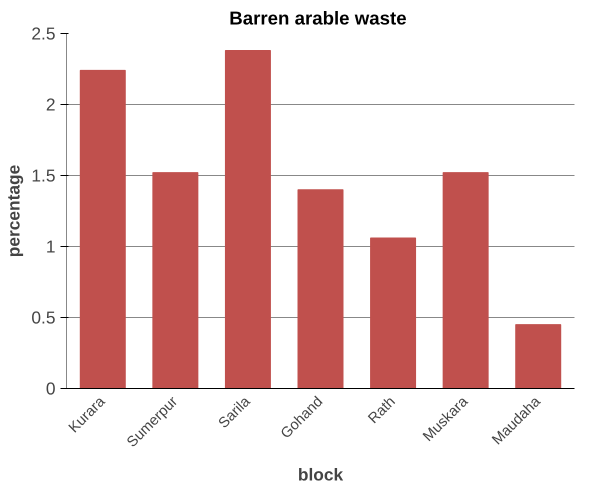 The image size is (594, 487). What do you see at coordinates (51, 388) in the screenshot?
I see `y-tick-label: 0` at bounding box center [51, 388].